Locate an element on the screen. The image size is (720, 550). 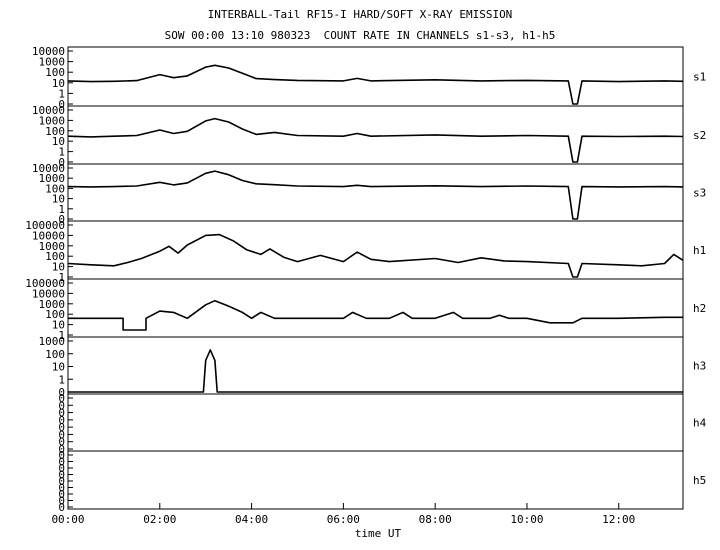
series-line-s3 is located at coordinates (375, 195).